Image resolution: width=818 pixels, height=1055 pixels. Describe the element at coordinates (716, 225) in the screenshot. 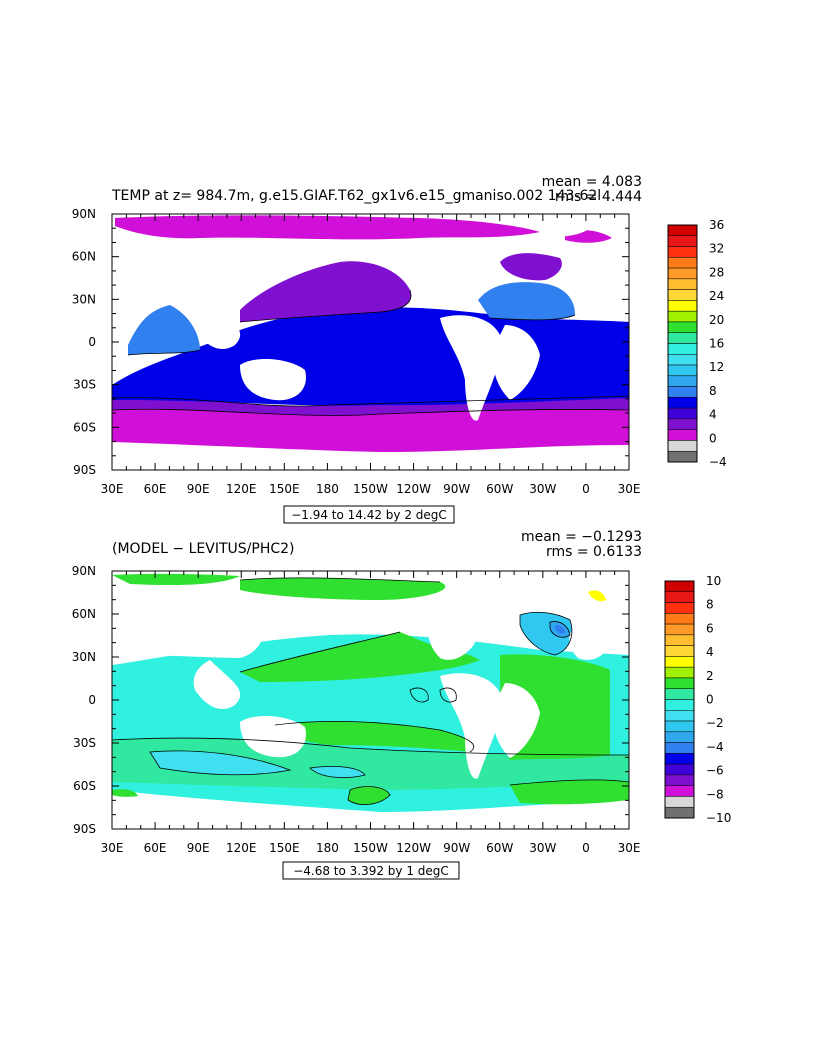

I see `colorbar-label: 36` at that location.